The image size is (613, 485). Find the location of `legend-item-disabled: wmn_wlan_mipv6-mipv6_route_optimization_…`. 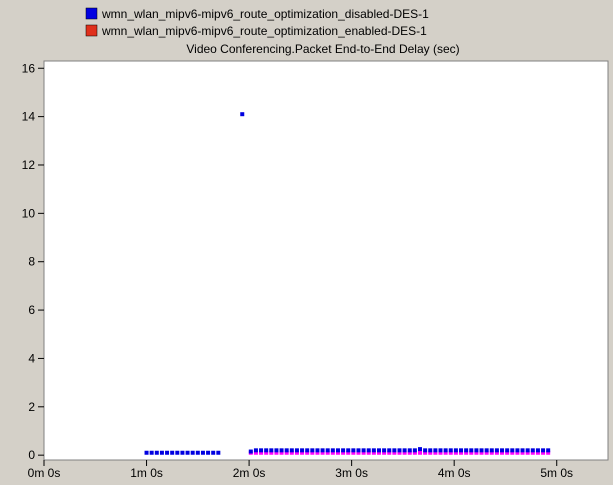

legend-item-disabled: wmn_wlan_mipv6-mipv6_route_optimization_… is located at coordinates (257, 14).